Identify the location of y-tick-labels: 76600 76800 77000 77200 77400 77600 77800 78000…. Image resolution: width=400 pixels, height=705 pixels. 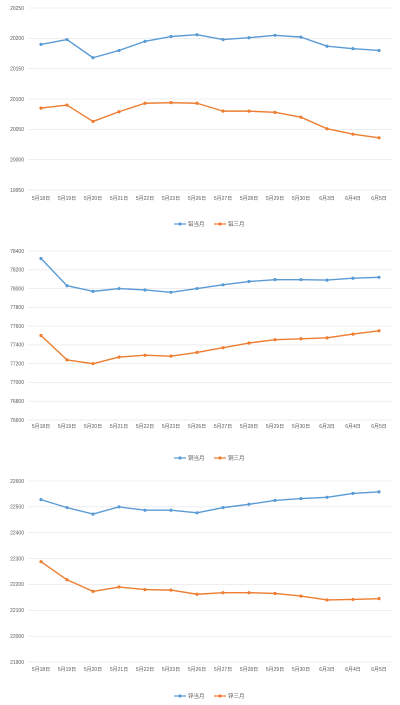
(17, 336).